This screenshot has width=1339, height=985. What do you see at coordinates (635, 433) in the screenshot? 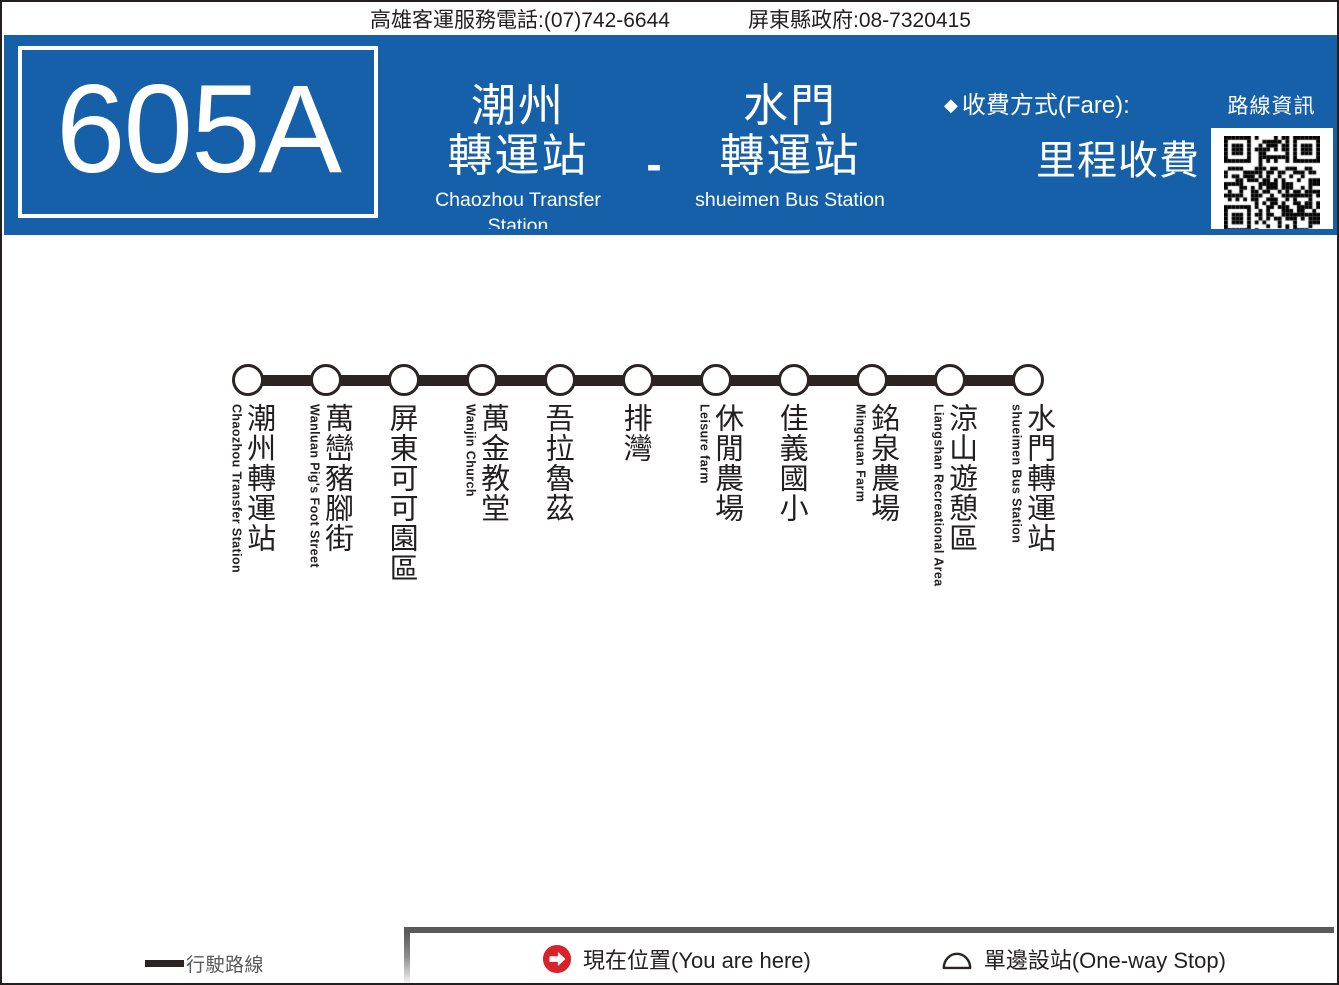
I see `station-label-chinese: 排灣` at bounding box center [635, 433].